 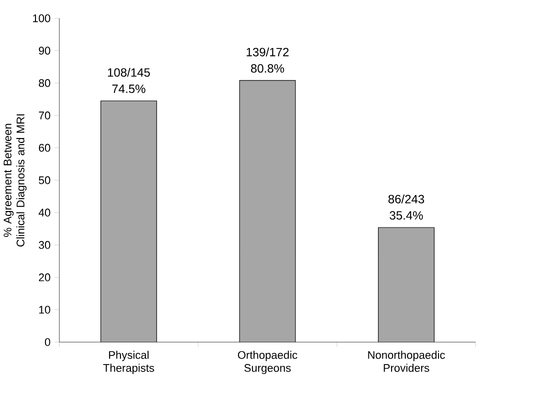 What do you see at coordinates (44, 180) in the screenshot?
I see `y-tick-label: 50` at bounding box center [44, 180].